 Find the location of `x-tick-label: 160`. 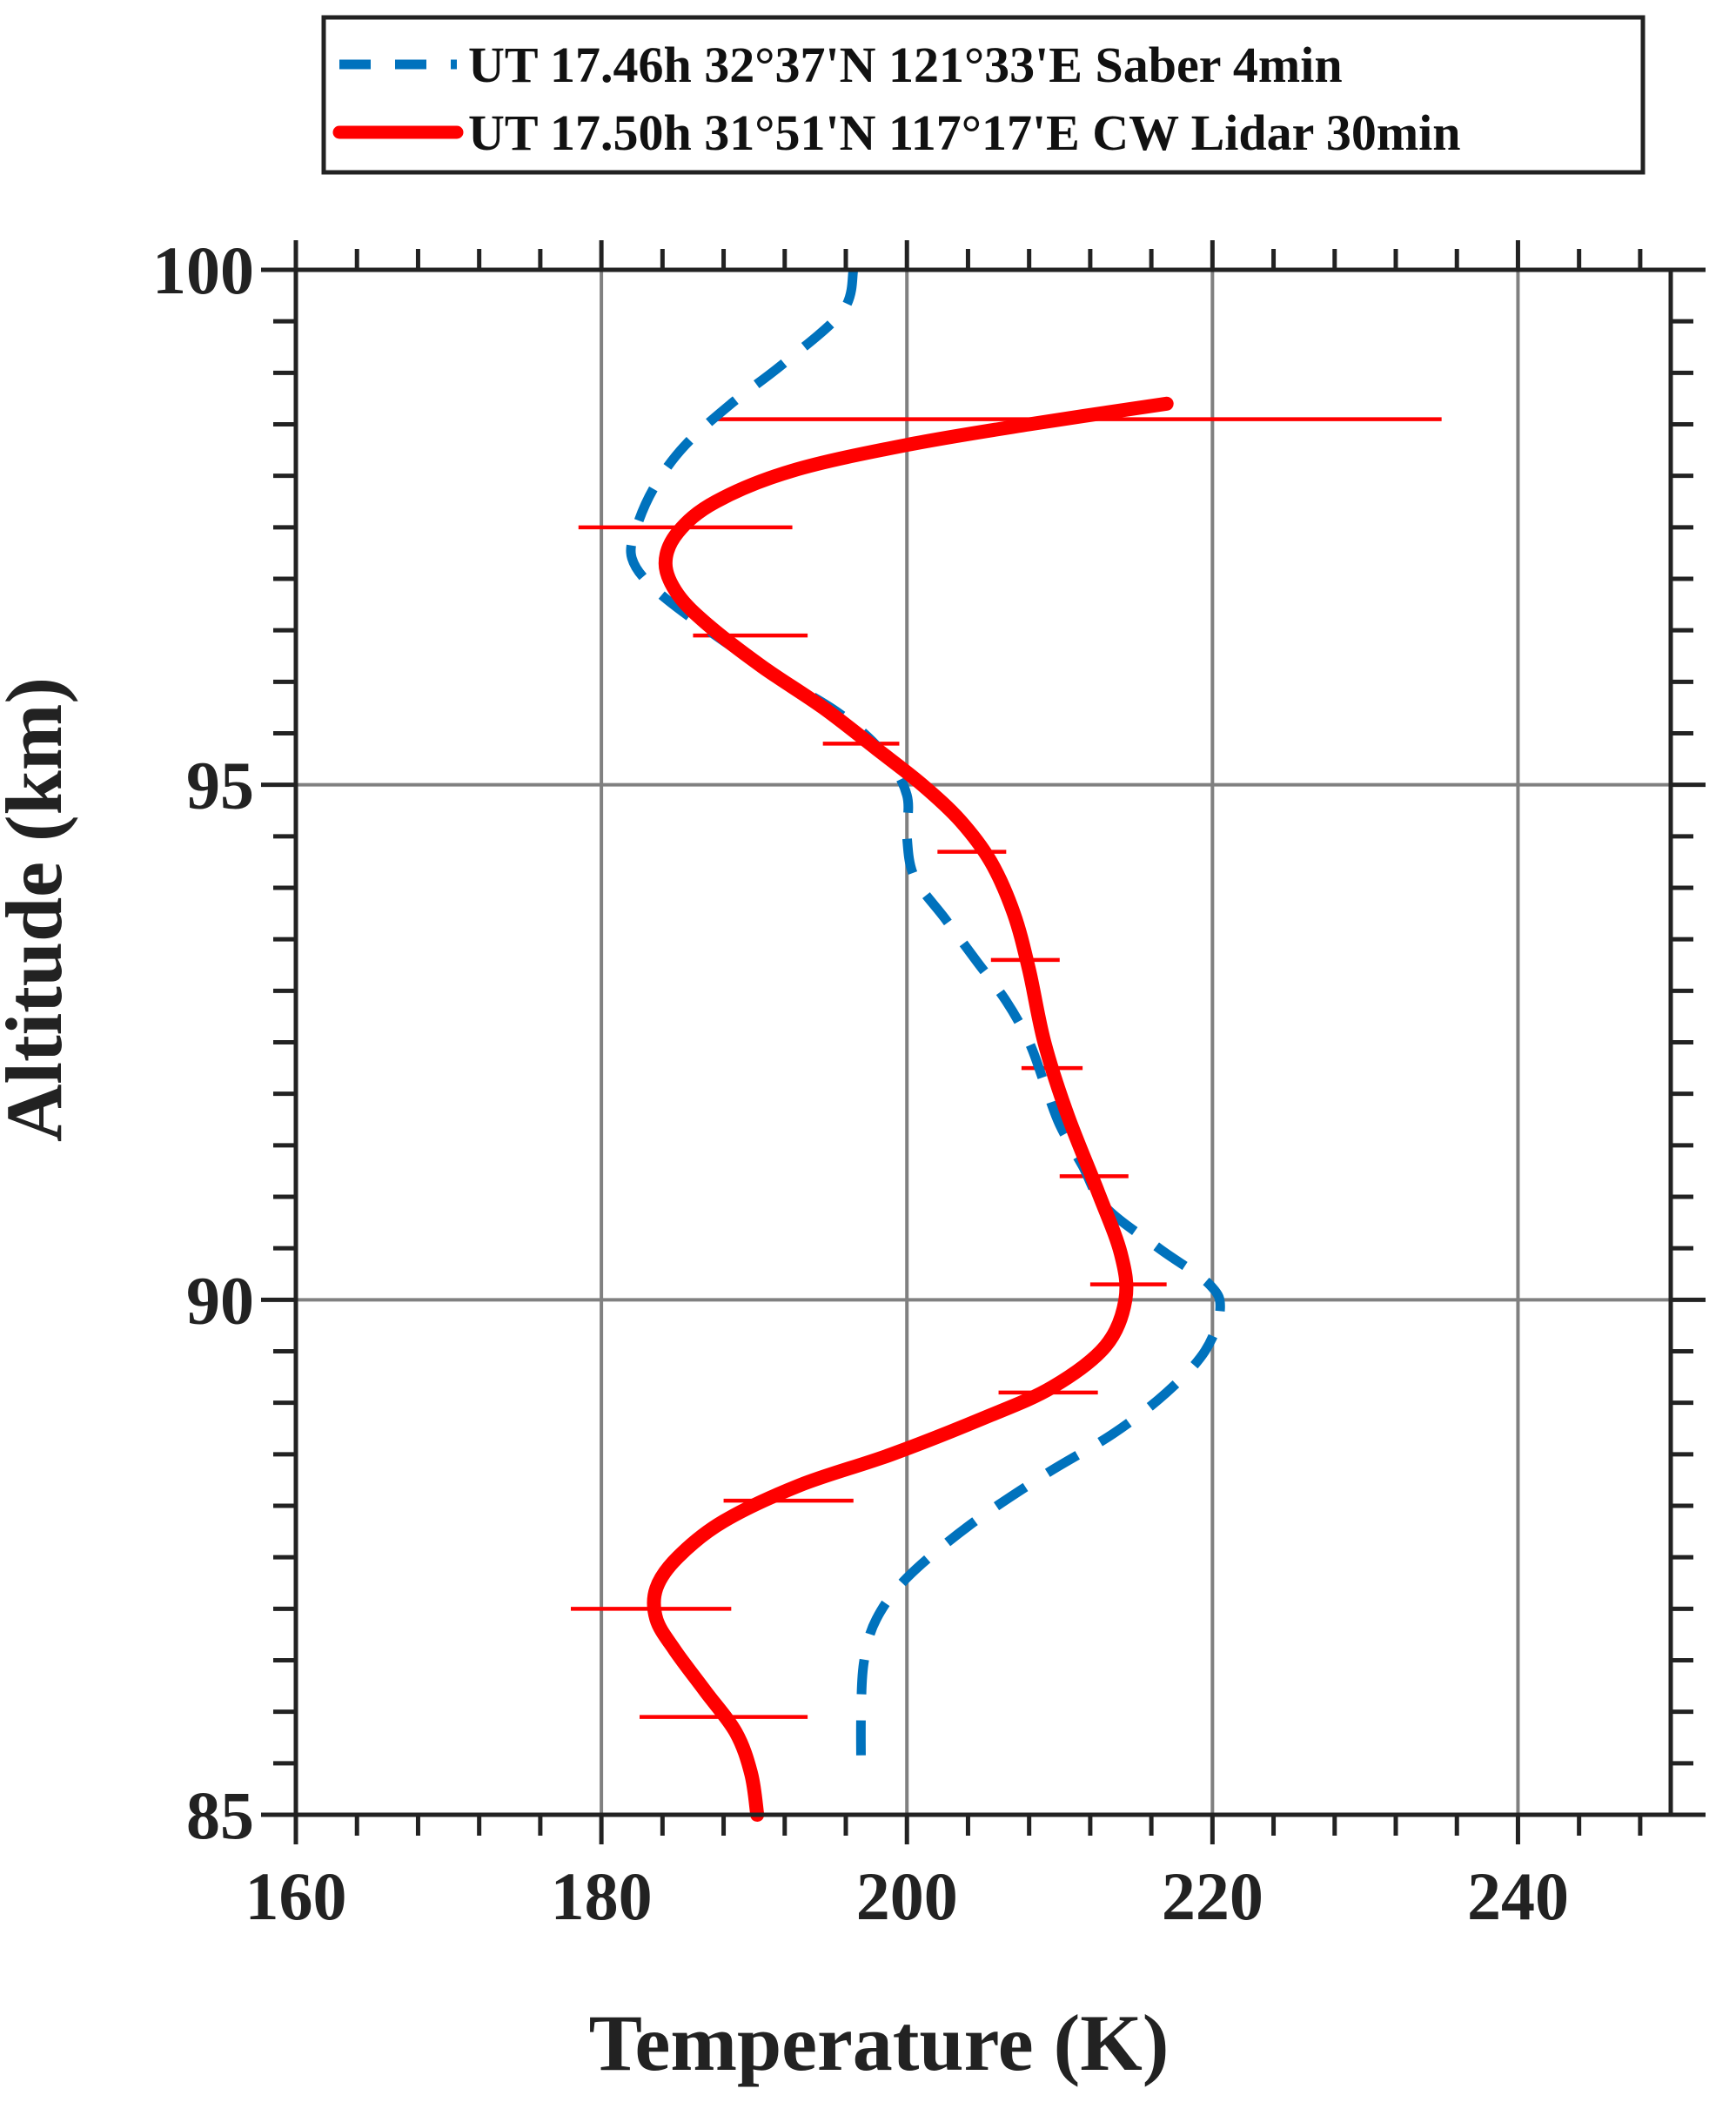

x-tick-label: 160 is located at coordinates (296, 1896).